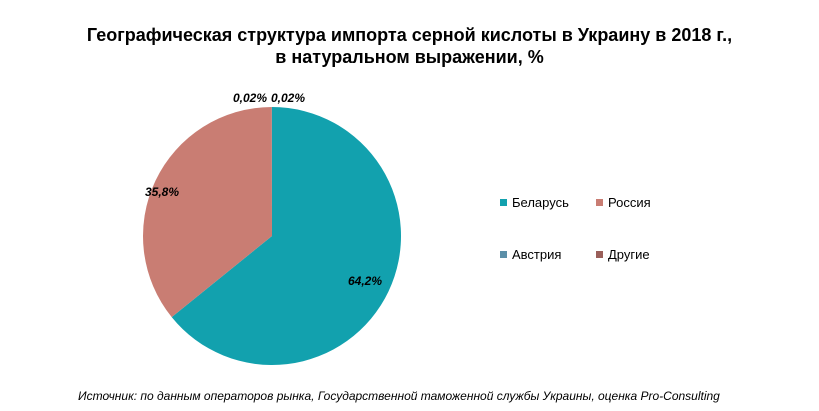 The width and height of the screenshot is (819, 411). I want to click on legend-label: Австрия, so click(537, 254).